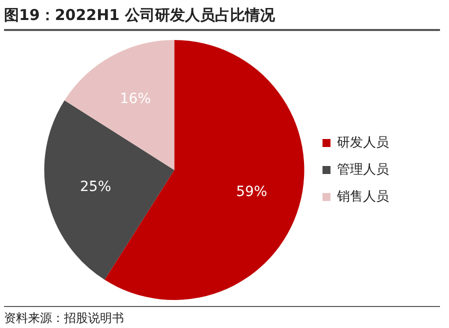 This screenshot has width=449, height=328. I want to click on legend-label: 销售人员, so click(362, 196).